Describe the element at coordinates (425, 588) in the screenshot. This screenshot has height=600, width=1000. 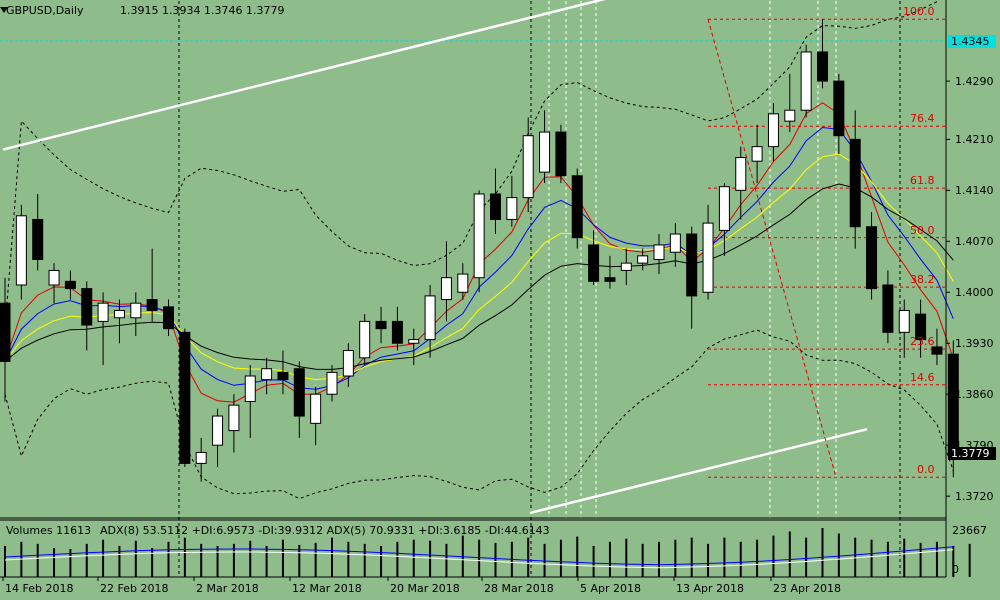
I see `date-label: 20 Mar 2018` at that location.